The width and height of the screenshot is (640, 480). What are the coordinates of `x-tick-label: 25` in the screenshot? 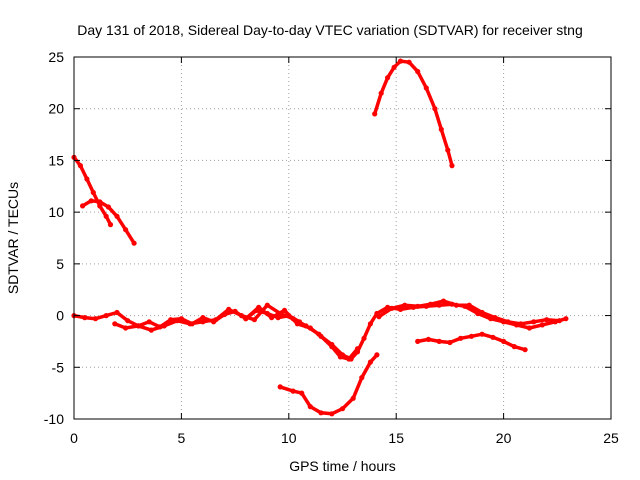 It's located at (611, 438).